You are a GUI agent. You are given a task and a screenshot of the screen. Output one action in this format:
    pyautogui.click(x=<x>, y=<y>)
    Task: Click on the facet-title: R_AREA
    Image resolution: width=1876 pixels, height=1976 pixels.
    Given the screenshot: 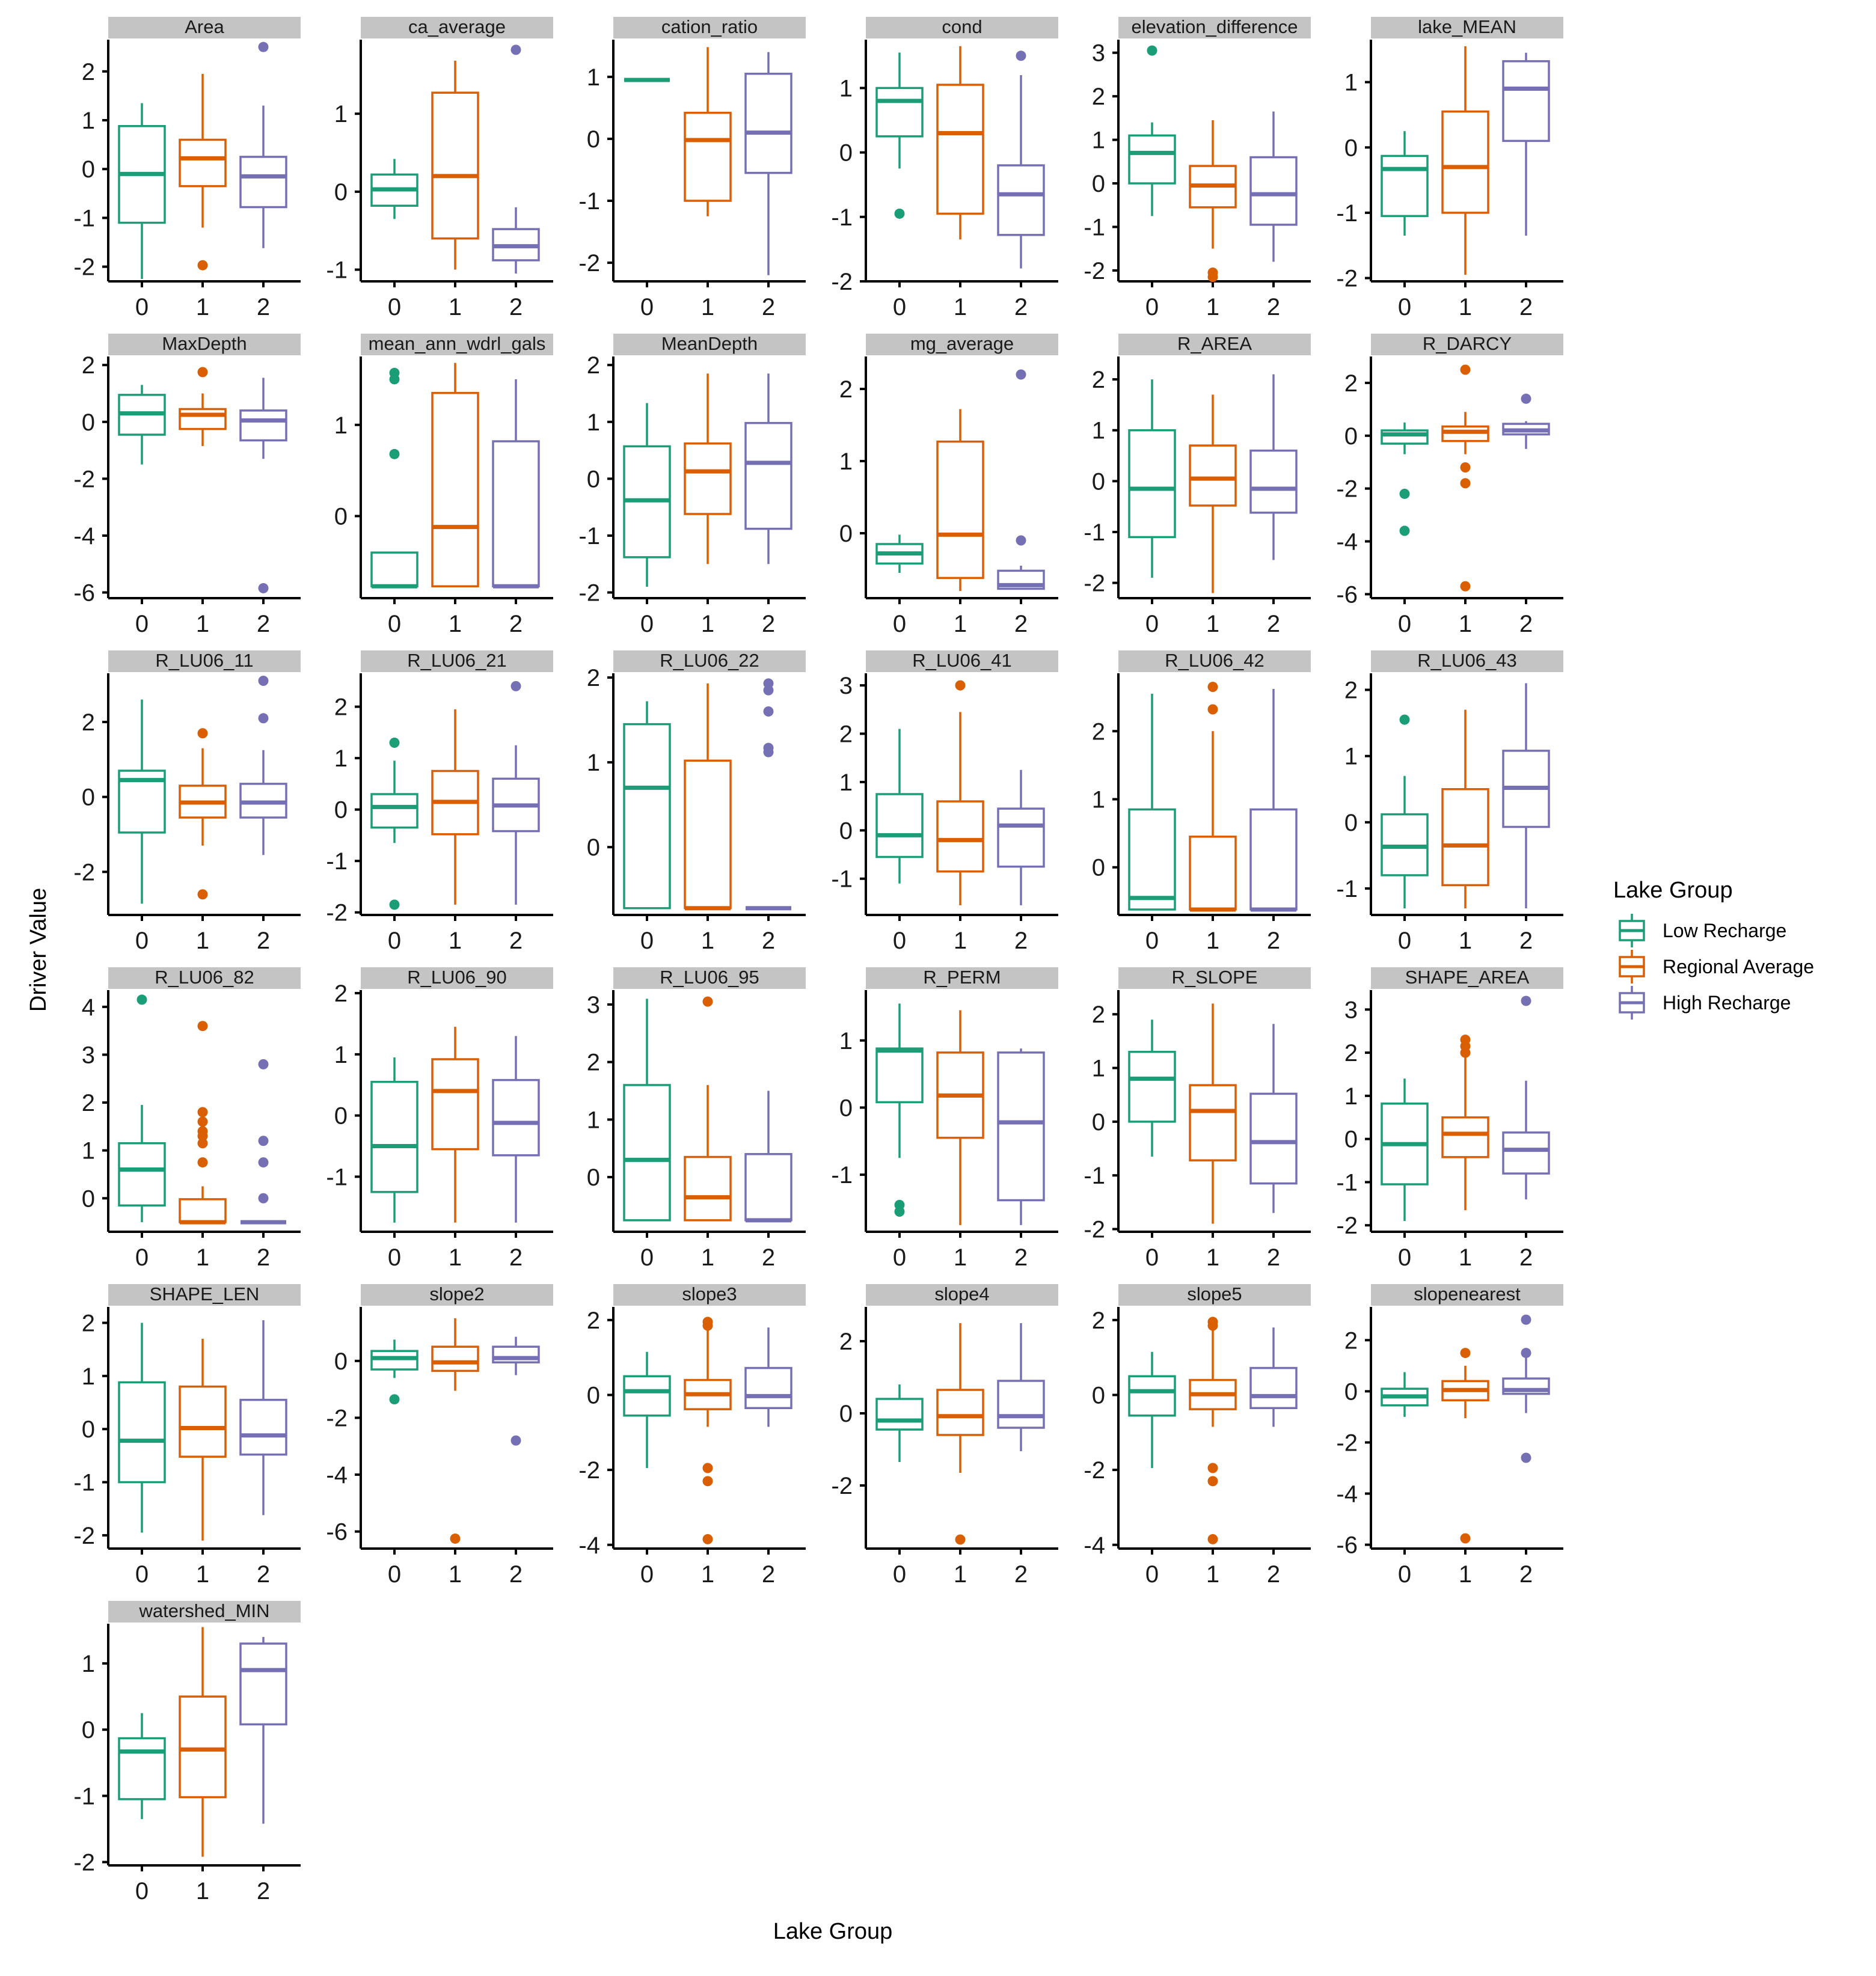 What is the action you would take?
    pyautogui.click(x=1214, y=343)
    